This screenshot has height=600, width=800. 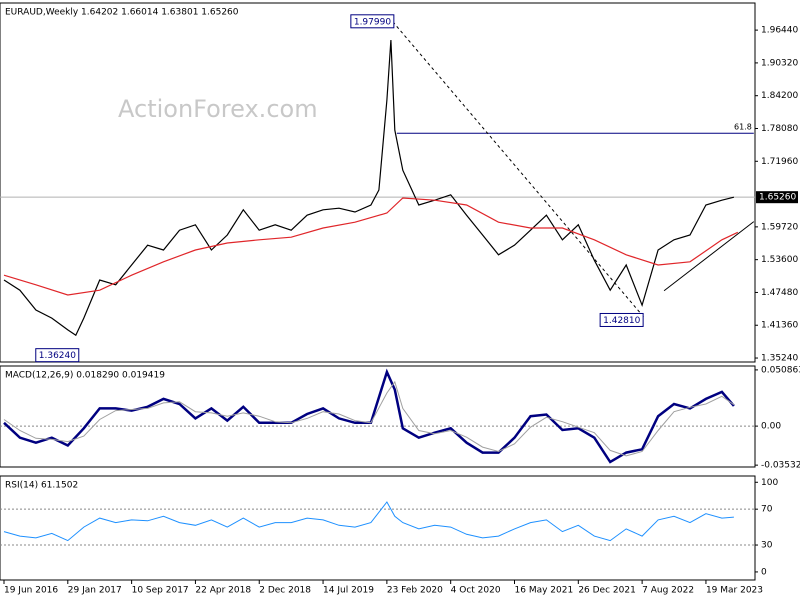 I want to click on annotation-label: 1.97990, so click(x=372, y=22).